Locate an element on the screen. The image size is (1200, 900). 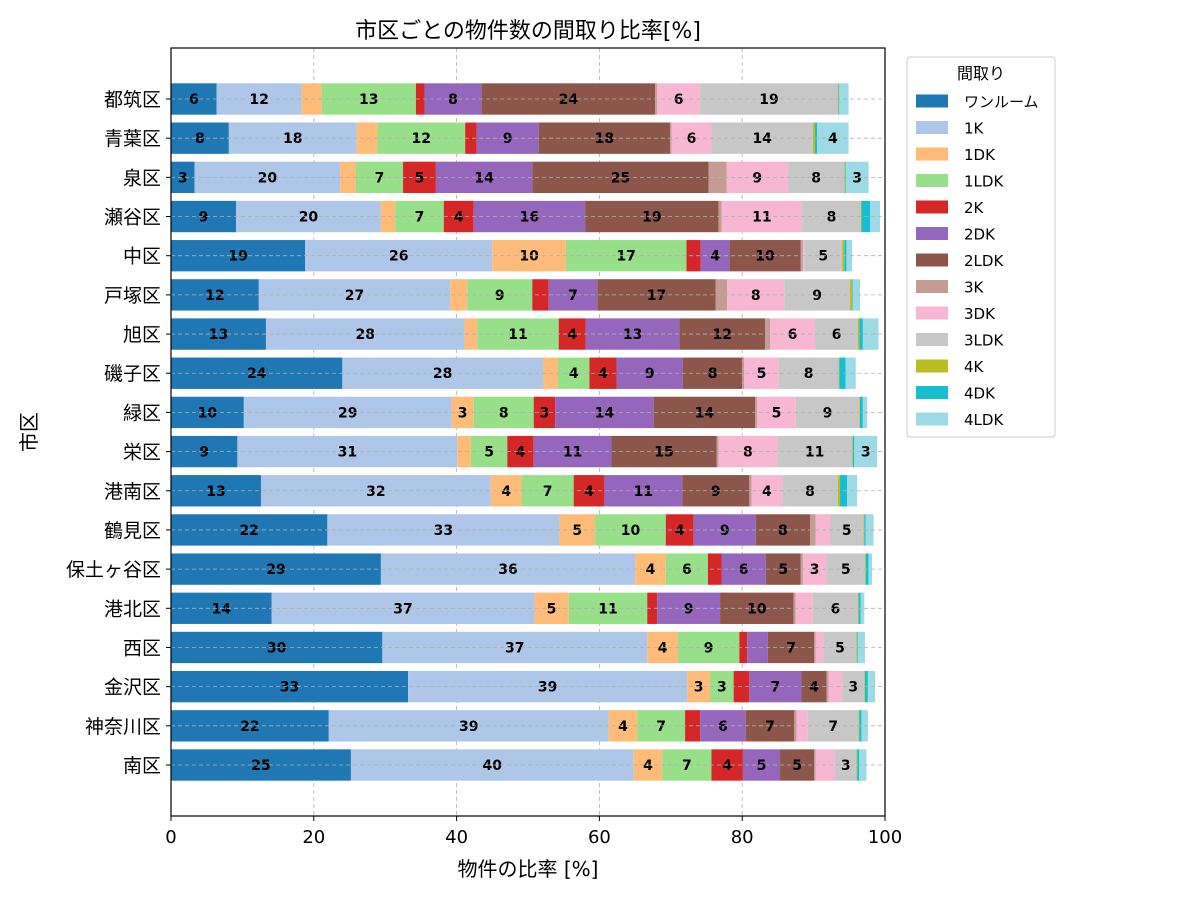
data-label-8-9: 9 is located at coordinates (828, 413).